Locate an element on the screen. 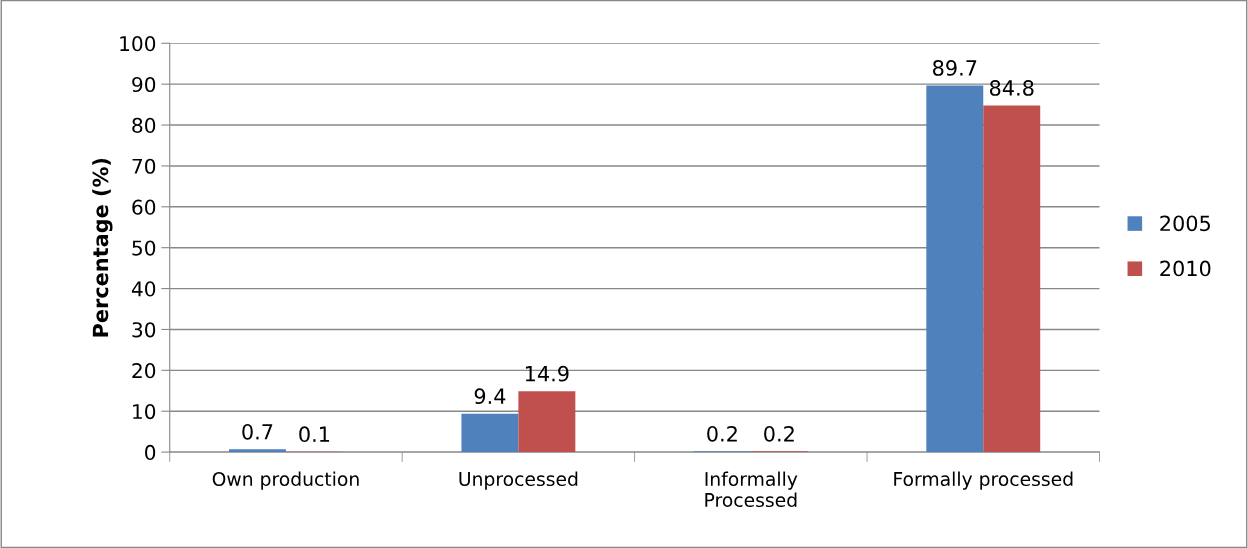  x-tick-label: Formally processed is located at coordinates (983, 480).